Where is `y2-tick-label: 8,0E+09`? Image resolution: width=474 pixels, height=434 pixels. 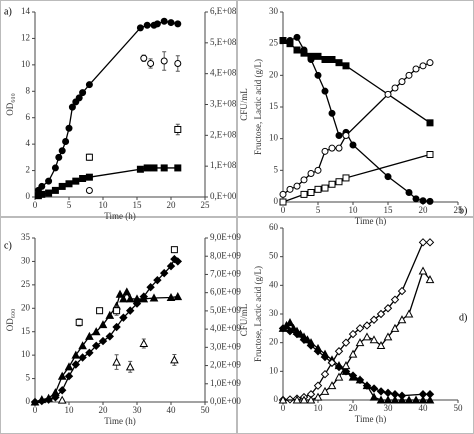
y2-tick-label: 8,0E+09 is located at coordinates (225, 255).